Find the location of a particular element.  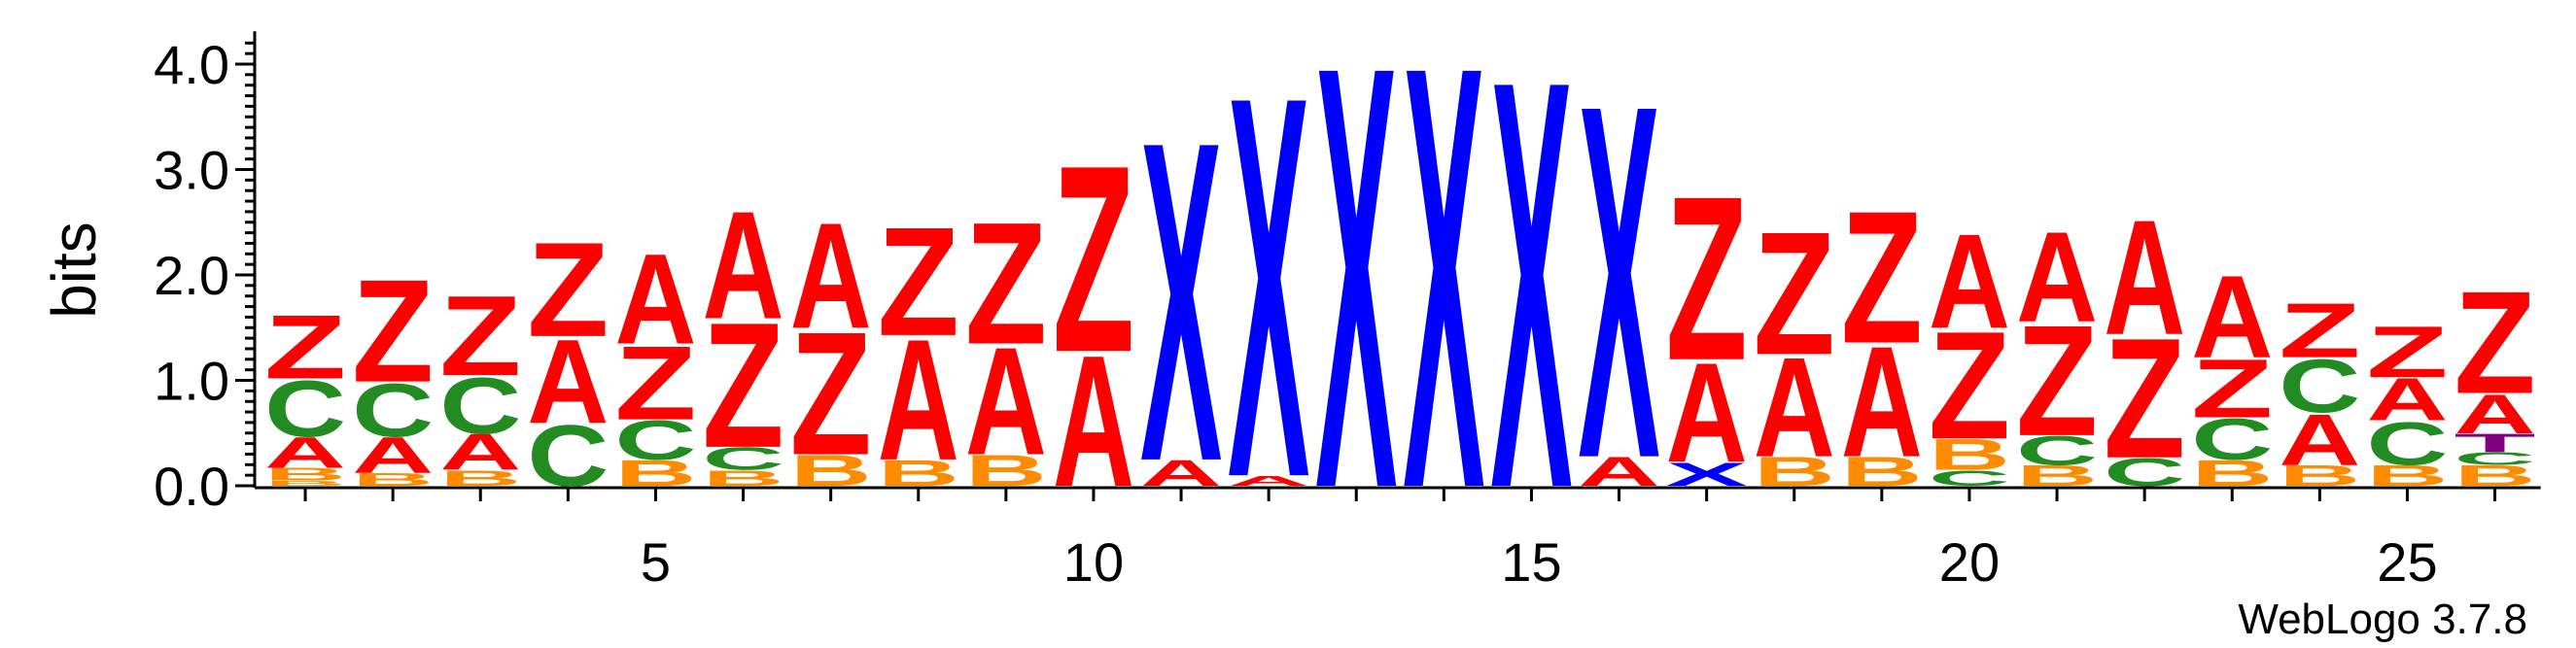

x-tick-label: 10 is located at coordinates (1093, 562).